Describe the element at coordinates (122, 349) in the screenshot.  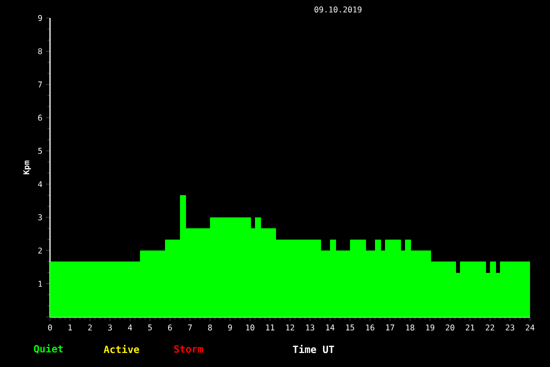
I see `text: Active` at that location.